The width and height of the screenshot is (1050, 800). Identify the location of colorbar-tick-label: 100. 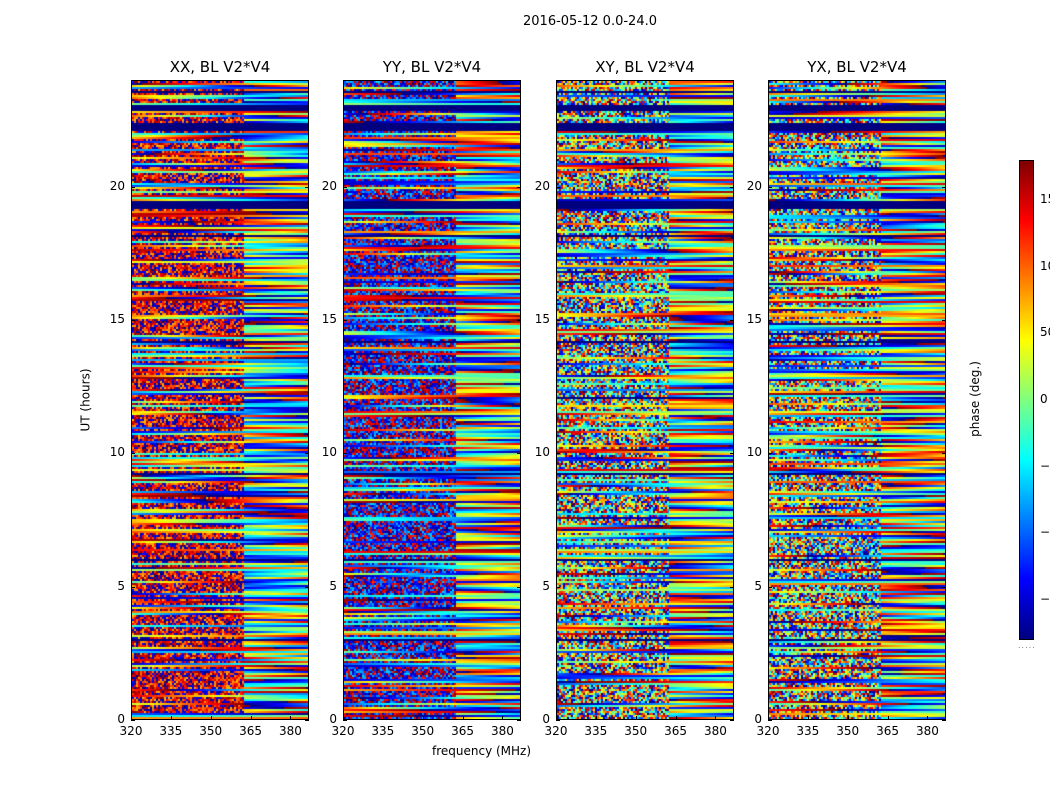
(1045, 265).